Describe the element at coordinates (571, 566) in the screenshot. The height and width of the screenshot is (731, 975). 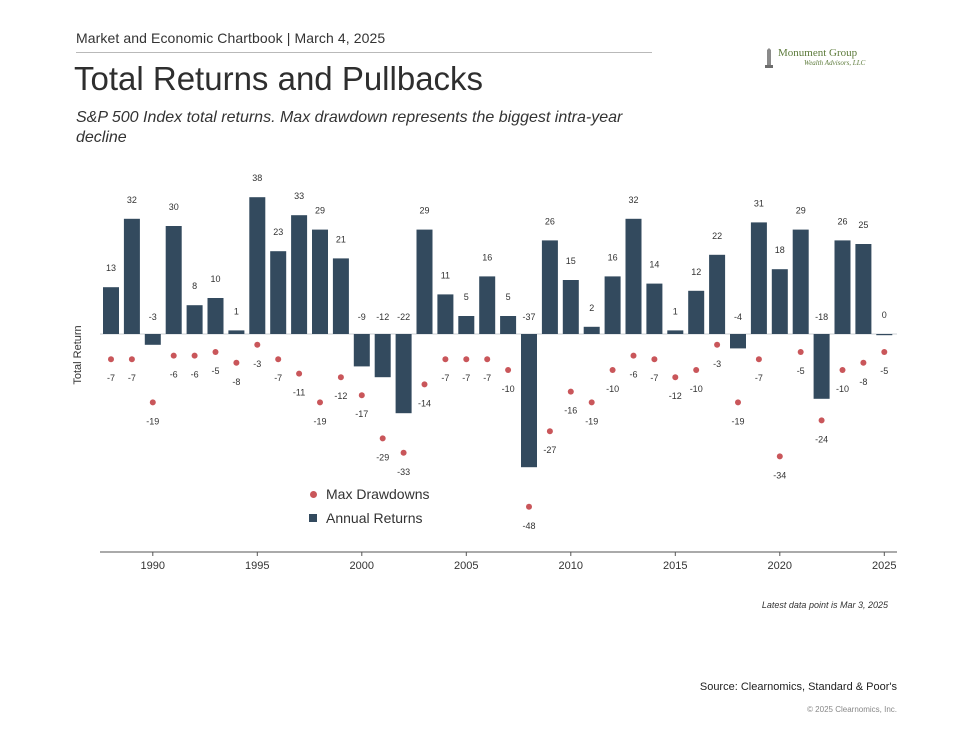
I see `x-tick-label-2010: 2010` at that location.